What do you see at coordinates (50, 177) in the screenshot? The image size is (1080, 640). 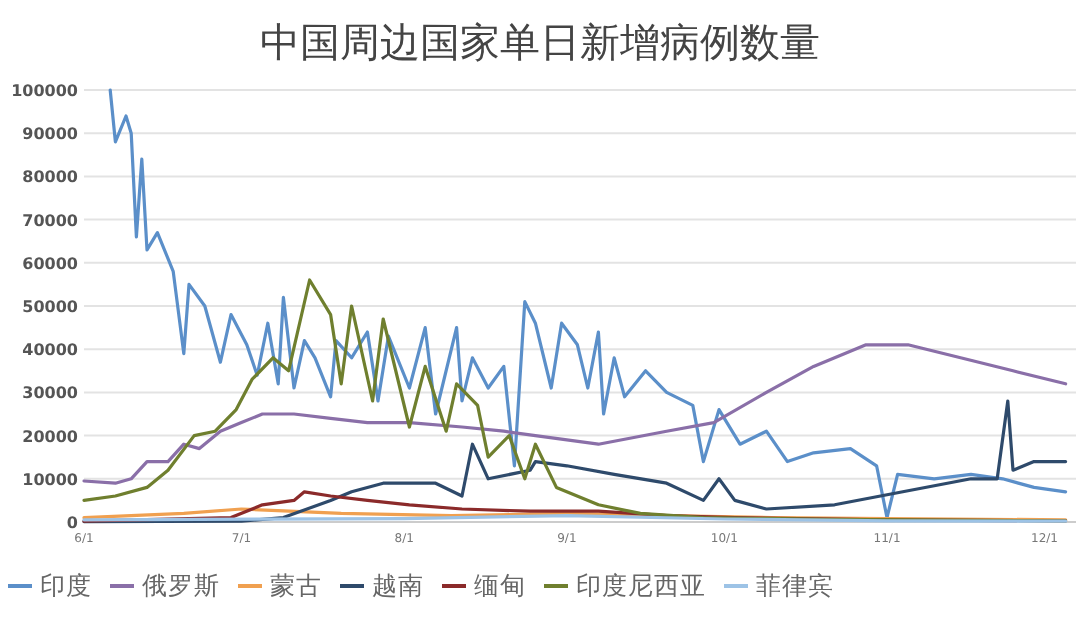 I see `y-tick-label: 80000` at bounding box center [50, 177].